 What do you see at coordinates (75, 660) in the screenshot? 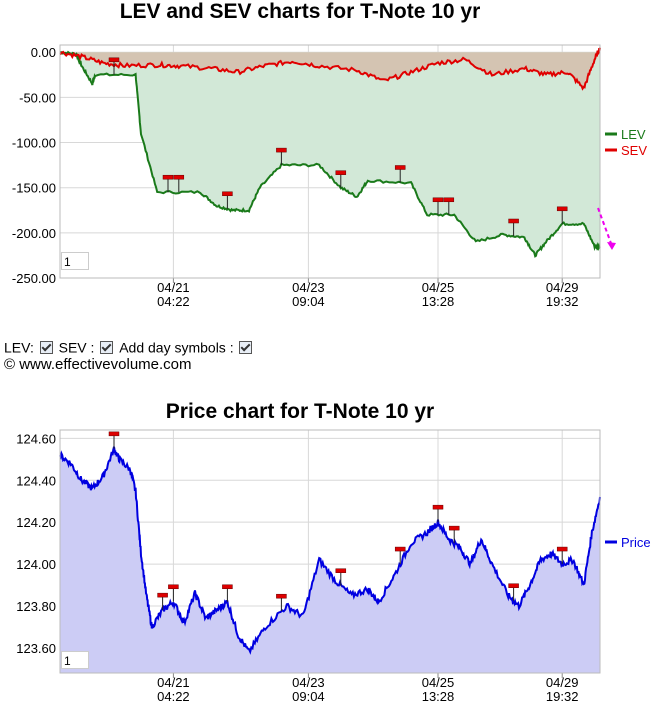
I see `price-zoom-input: 1` at bounding box center [75, 660].